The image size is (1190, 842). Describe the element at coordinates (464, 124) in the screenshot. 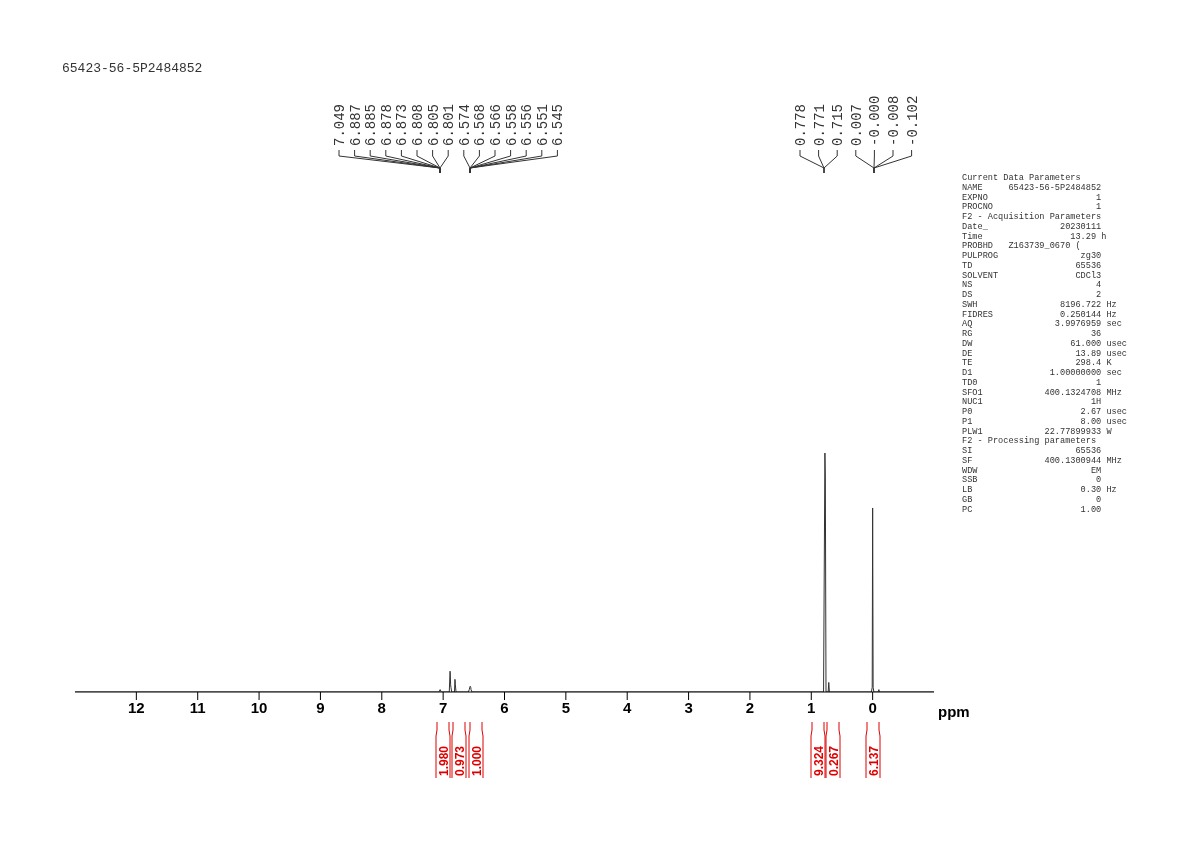

I see `text: 6.574` at that location.